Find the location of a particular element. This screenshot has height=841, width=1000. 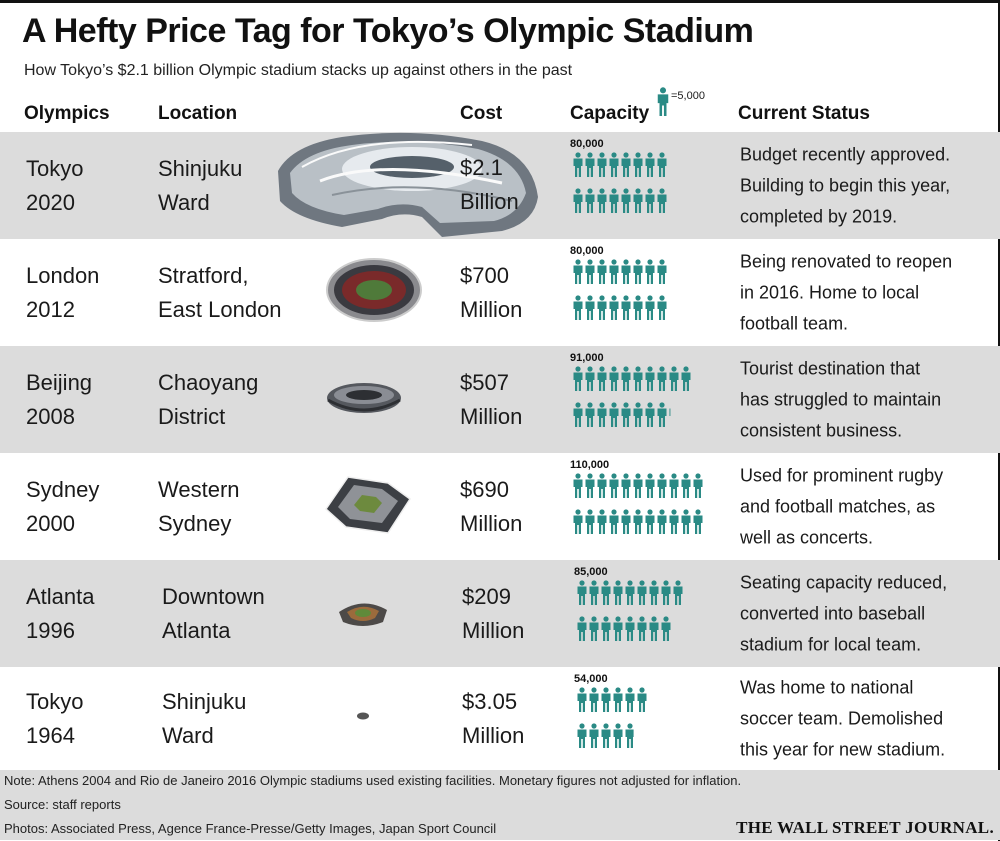

london-stadium-photo is located at coordinates (374, 290).